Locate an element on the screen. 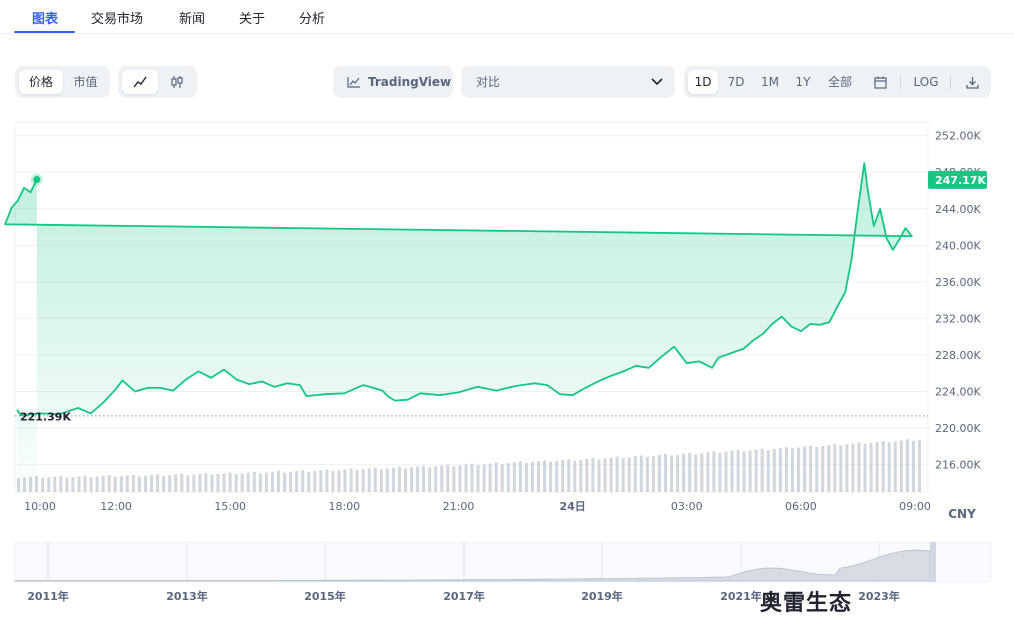 This screenshot has height=618, width=1014. navigator-tick-label: 2015年 is located at coordinates (325, 596).